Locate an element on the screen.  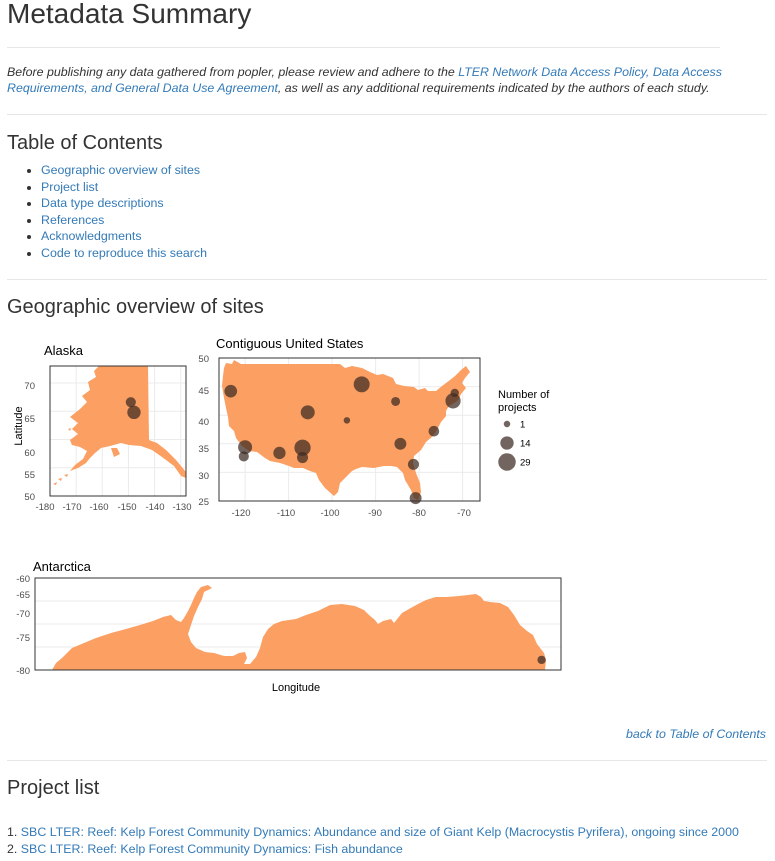
back-to-toc-link: back to Table of Contents is located at coordinates (695, 734).